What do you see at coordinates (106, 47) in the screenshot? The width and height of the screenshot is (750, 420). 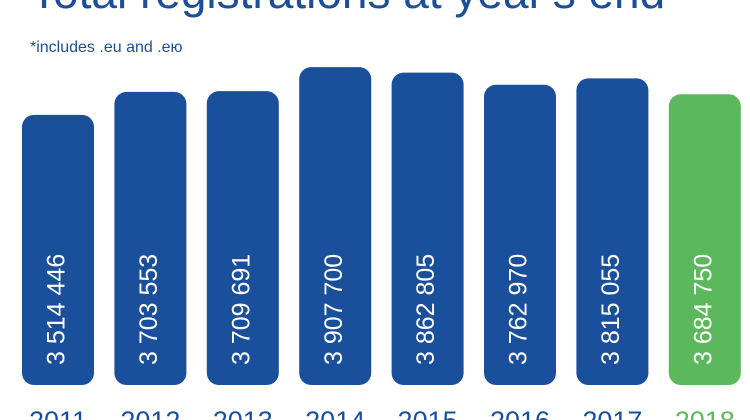 I see `chart-subtitle: *includes .eu and .ею` at bounding box center [106, 47].